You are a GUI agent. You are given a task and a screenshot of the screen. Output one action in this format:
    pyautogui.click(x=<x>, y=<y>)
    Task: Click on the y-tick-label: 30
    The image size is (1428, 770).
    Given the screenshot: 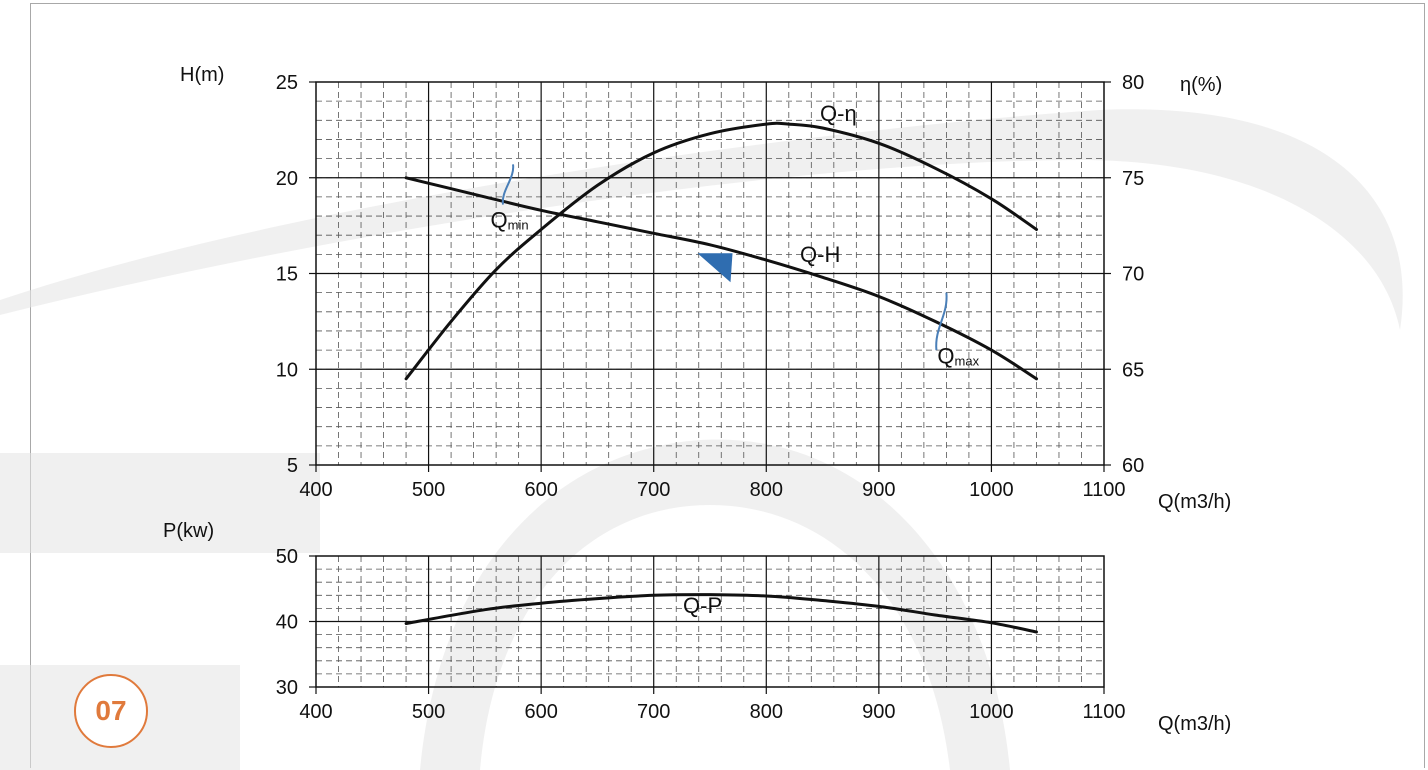 What is the action you would take?
    pyautogui.click(x=287, y=688)
    